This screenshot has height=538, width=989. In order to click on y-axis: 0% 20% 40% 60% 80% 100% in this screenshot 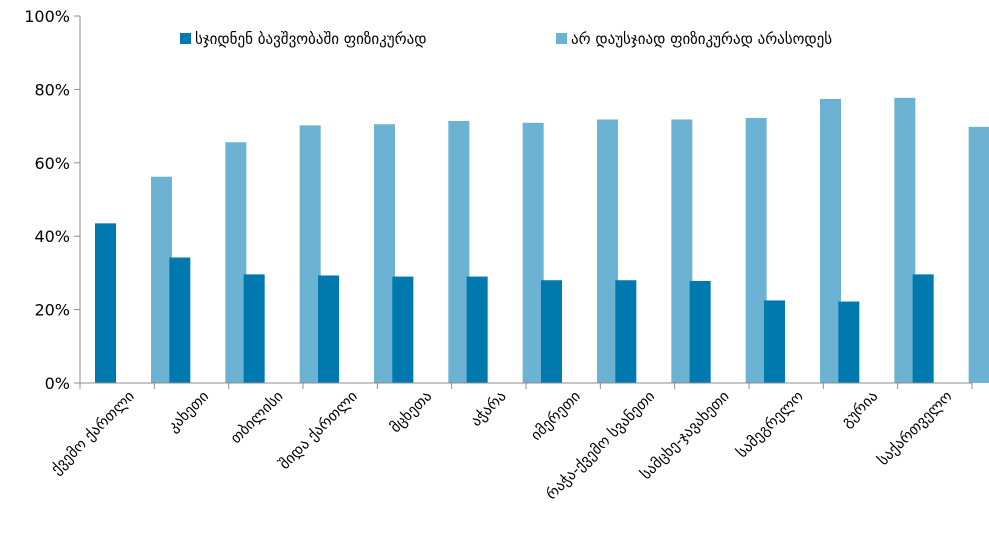, I will do `click(52, 200)`.